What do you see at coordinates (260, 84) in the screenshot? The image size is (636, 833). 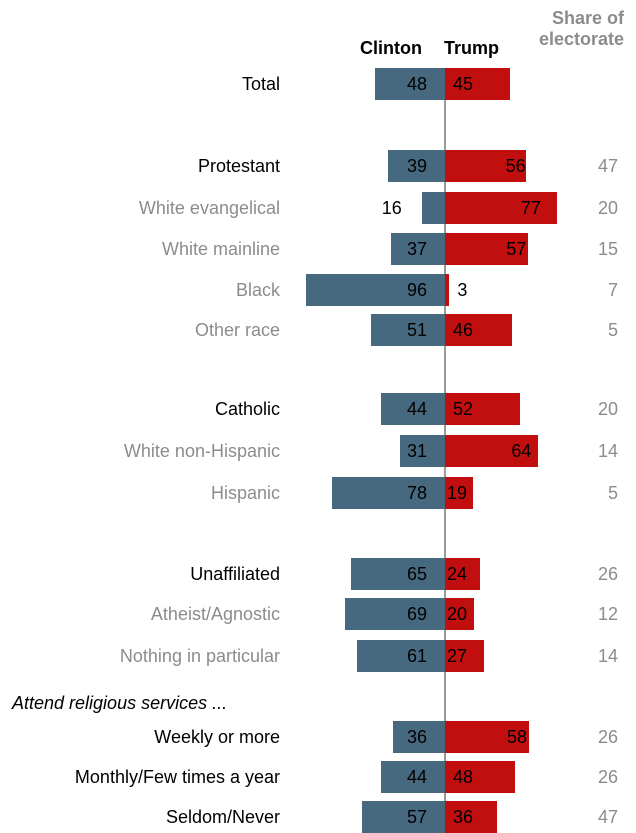 I see `category-label: Total` at bounding box center [260, 84].